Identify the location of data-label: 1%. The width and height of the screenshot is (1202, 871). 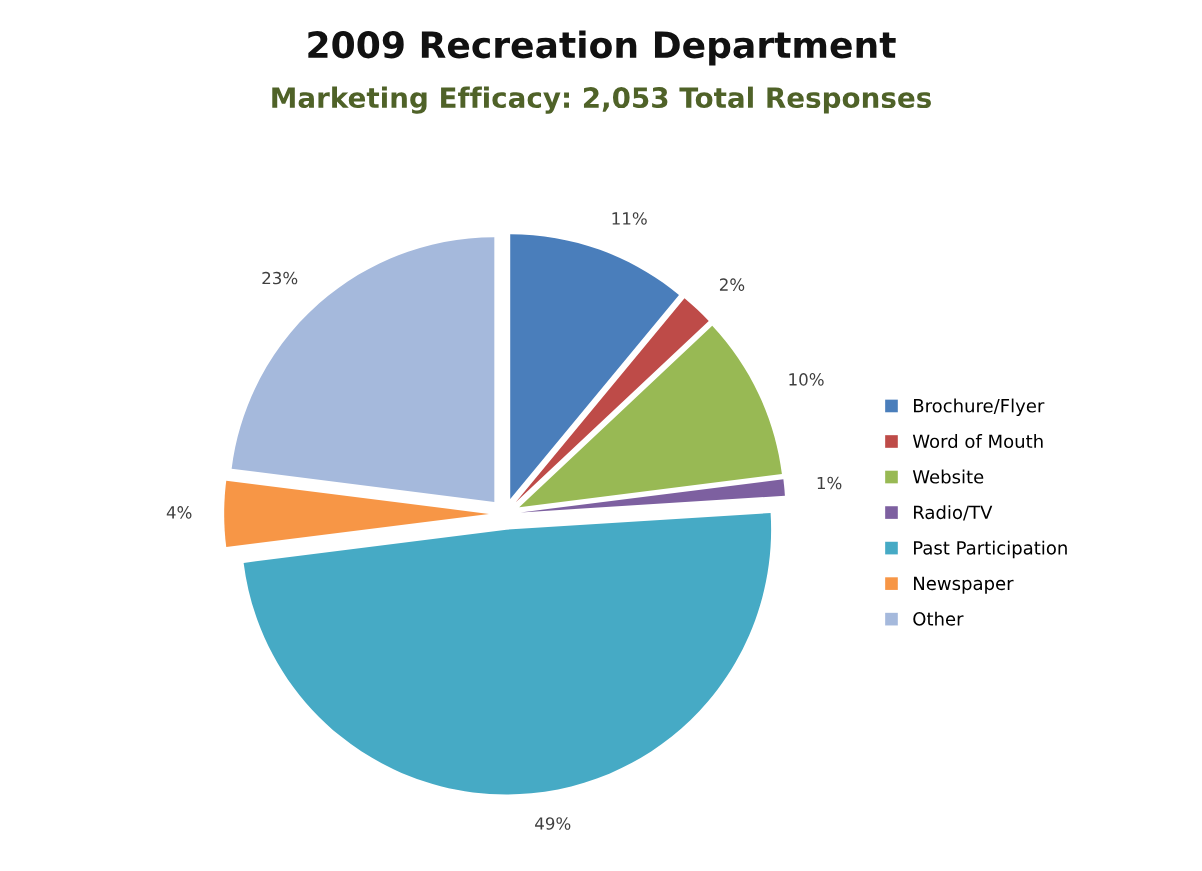
(829, 483).